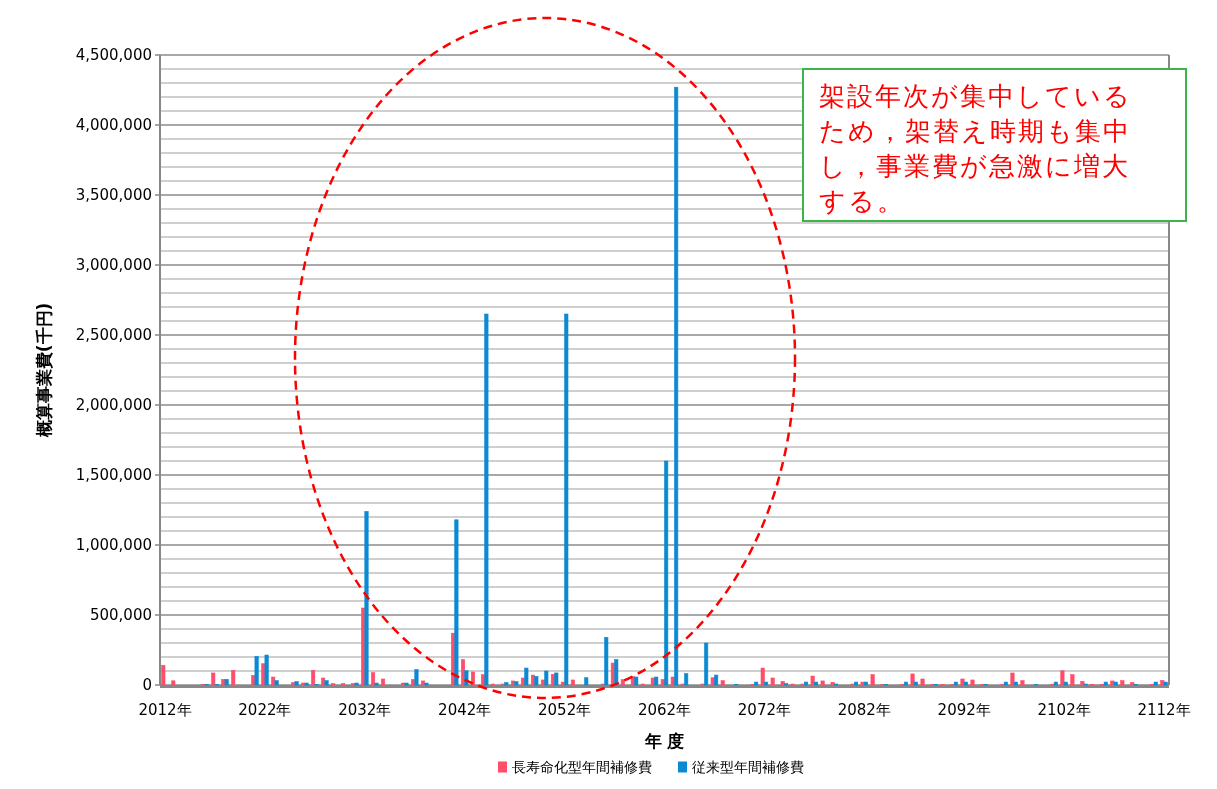 This screenshot has width=1217, height=789. Describe the element at coordinates (465, 710) in the screenshot. I see `x-tick-label: 2042年` at that location.